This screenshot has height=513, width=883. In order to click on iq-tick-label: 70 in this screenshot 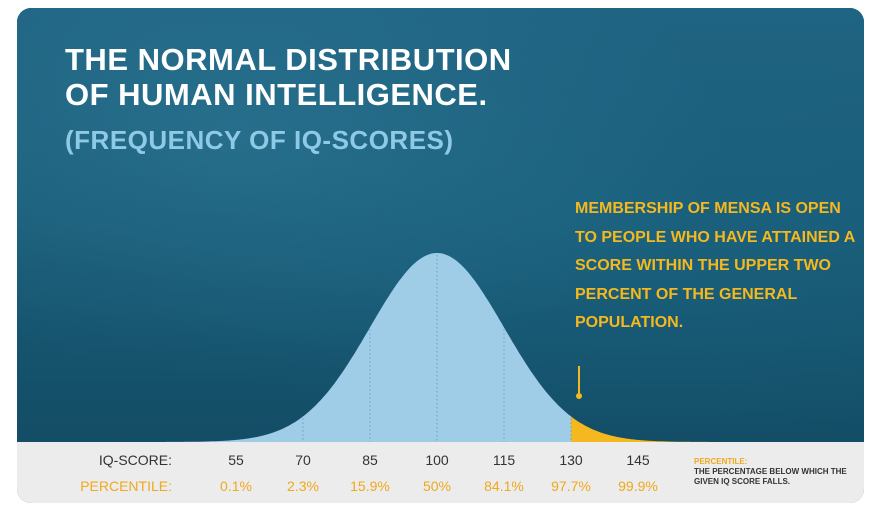, I will do `click(303, 460)`.